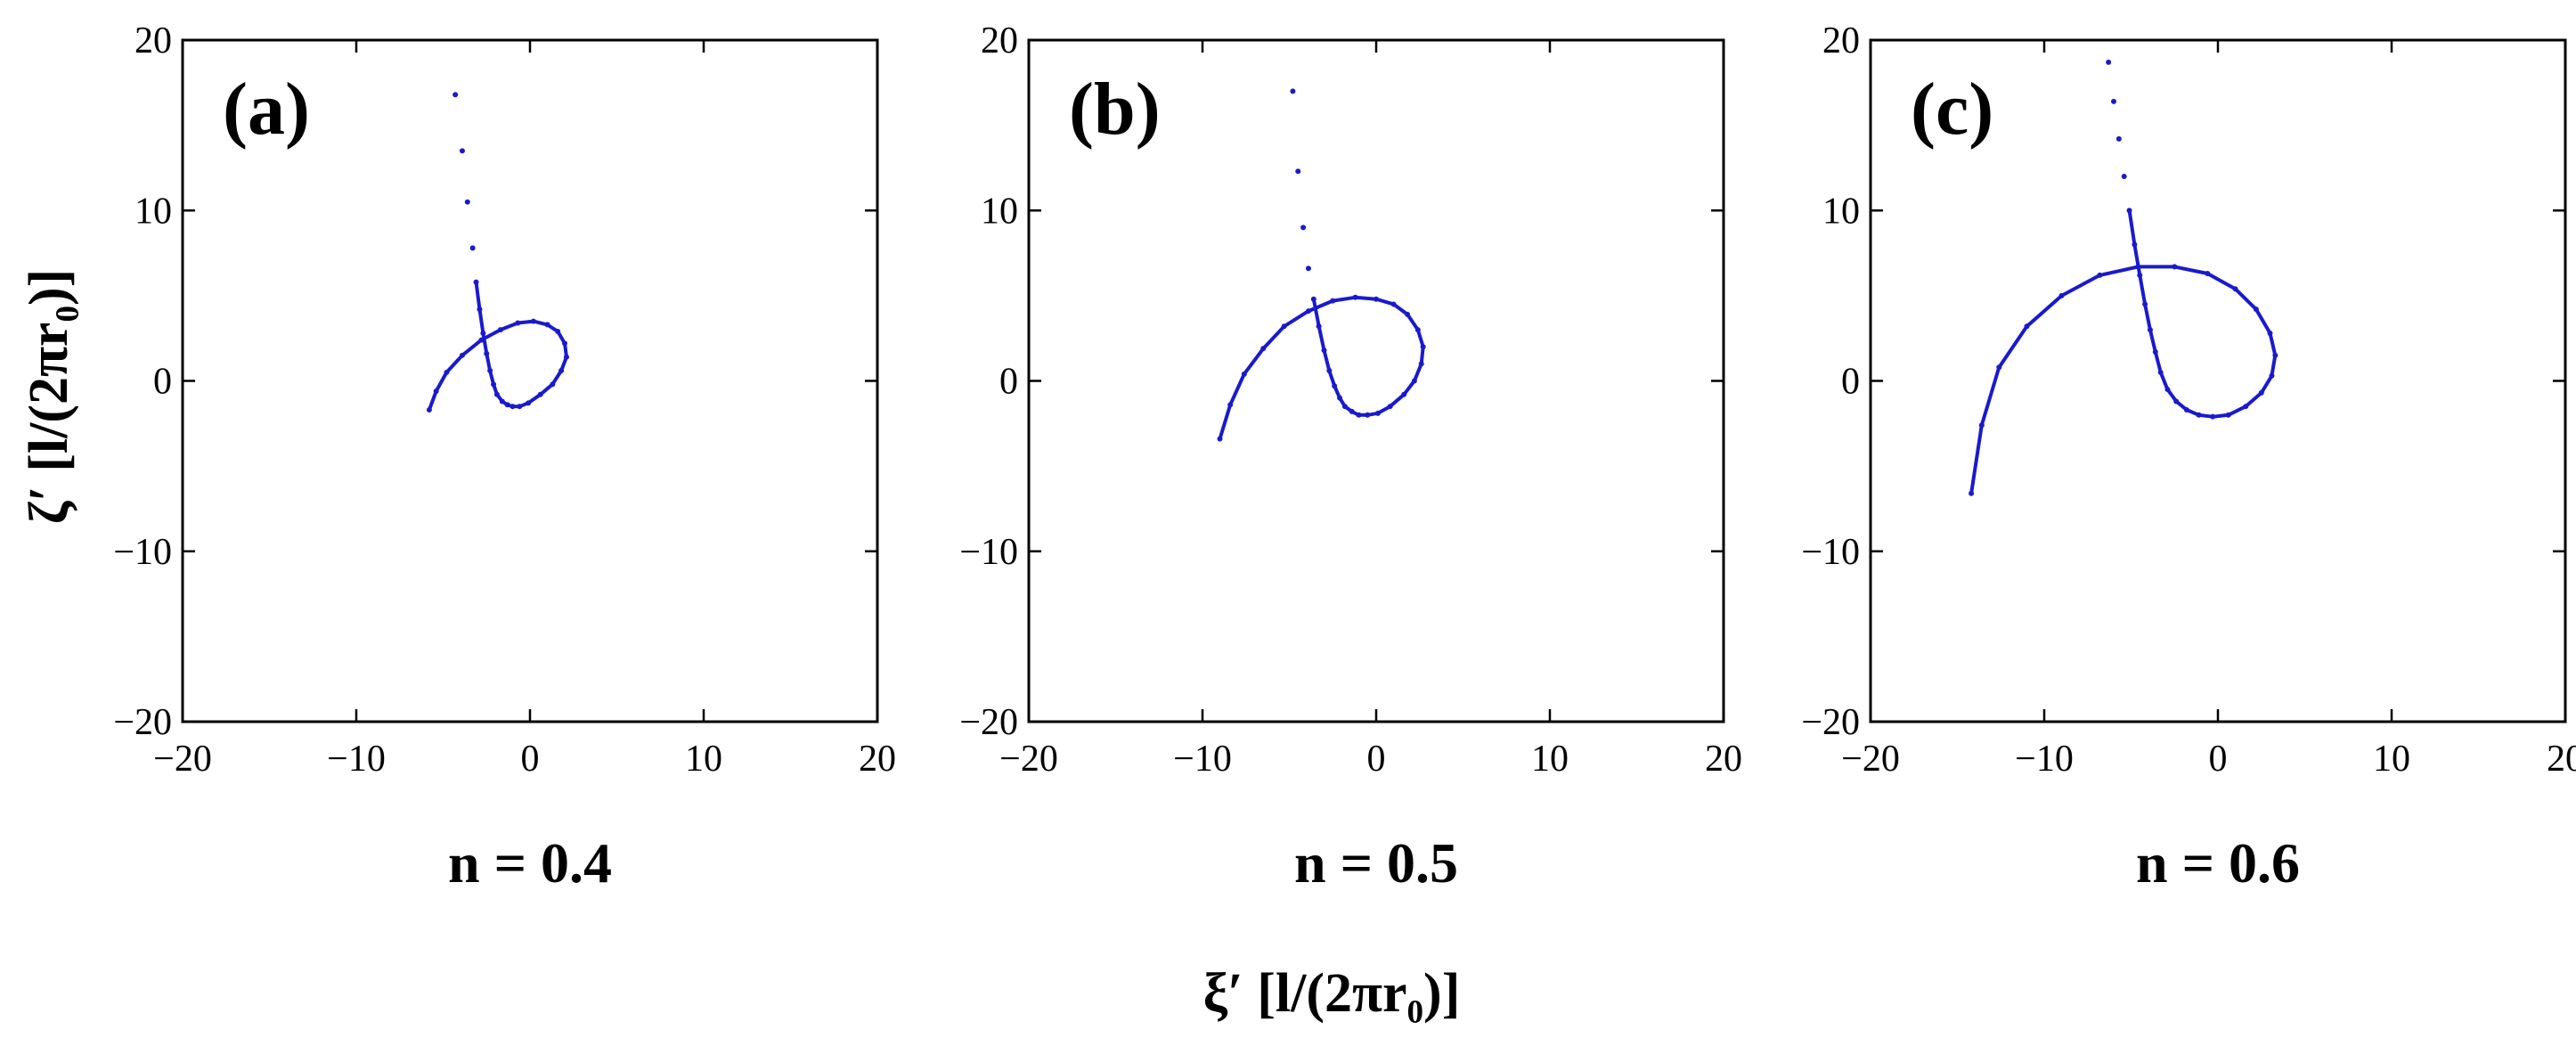  I want to click on y-tick-label: −10, so click(1831, 552).